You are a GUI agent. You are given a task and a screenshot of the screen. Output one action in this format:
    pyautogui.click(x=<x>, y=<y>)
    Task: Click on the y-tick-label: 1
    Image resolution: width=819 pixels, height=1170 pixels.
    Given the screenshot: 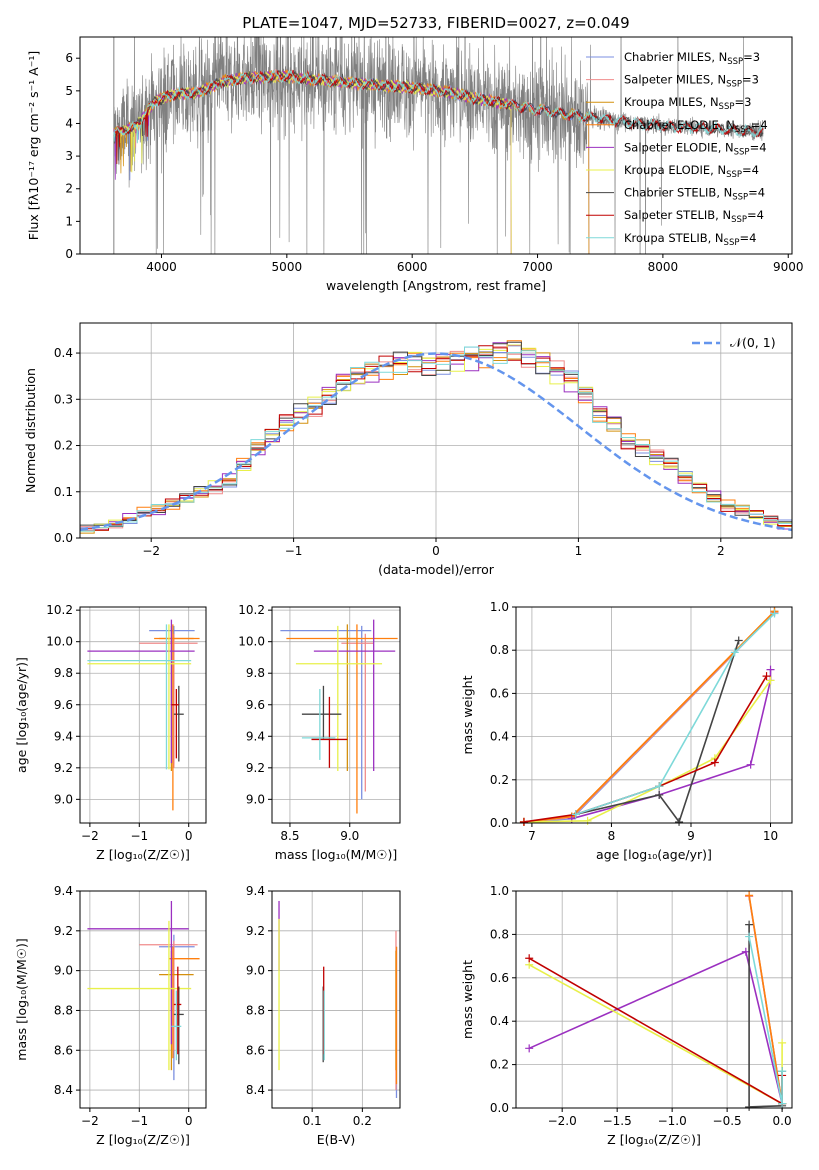 What is the action you would take?
    pyautogui.click(x=69, y=221)
    